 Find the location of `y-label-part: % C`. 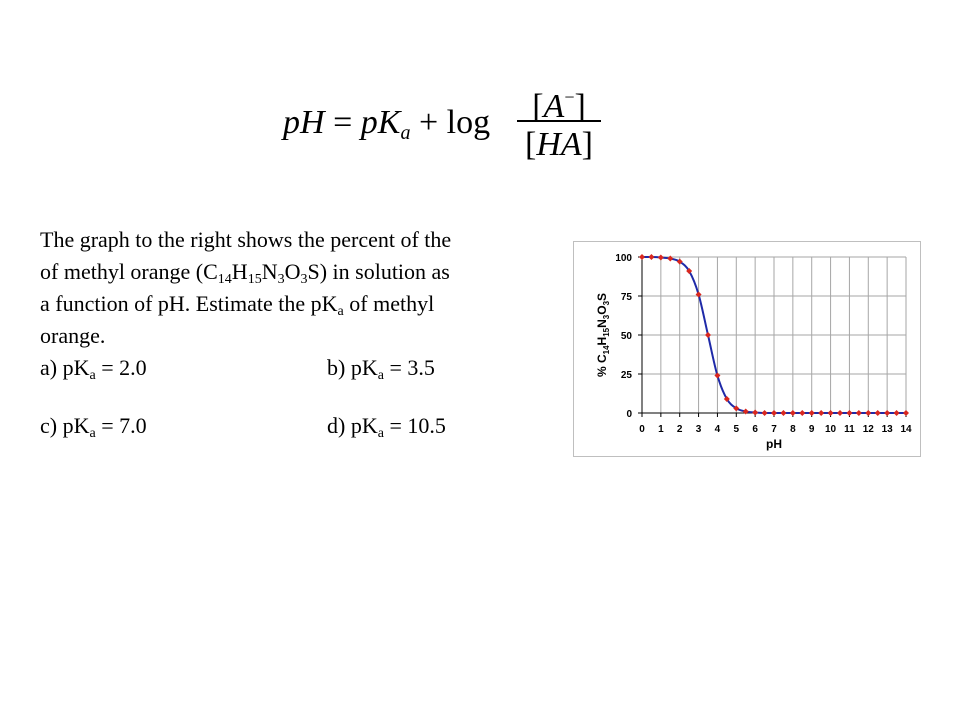

y-label-part: % C is located at coordinates (602, 365).